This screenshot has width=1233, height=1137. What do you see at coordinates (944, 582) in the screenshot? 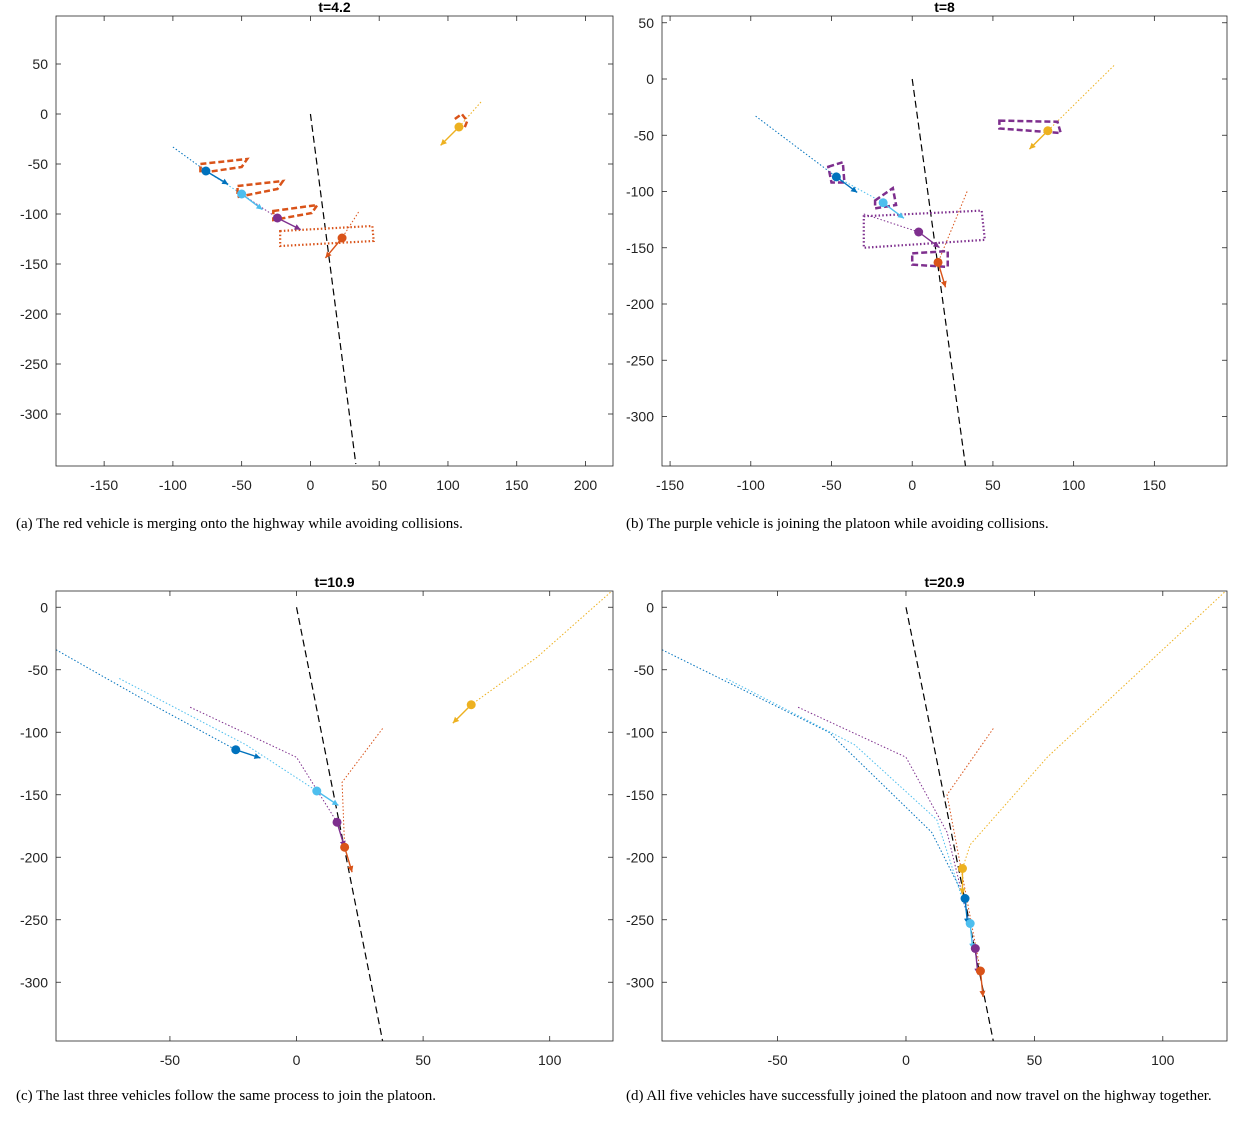
I see `chart-title: t=20.9` at bounding box center [944, 582].